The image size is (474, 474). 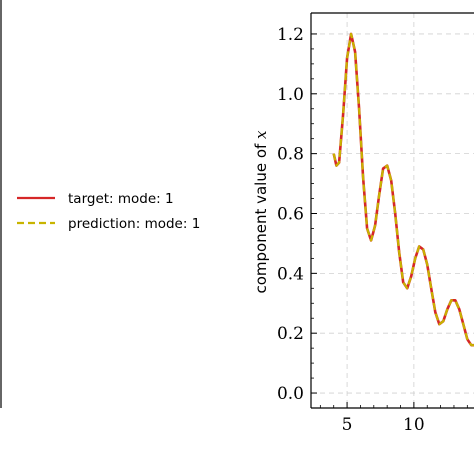 I want to click on y-tick-label: 0.4, so click(x=290, y=274).